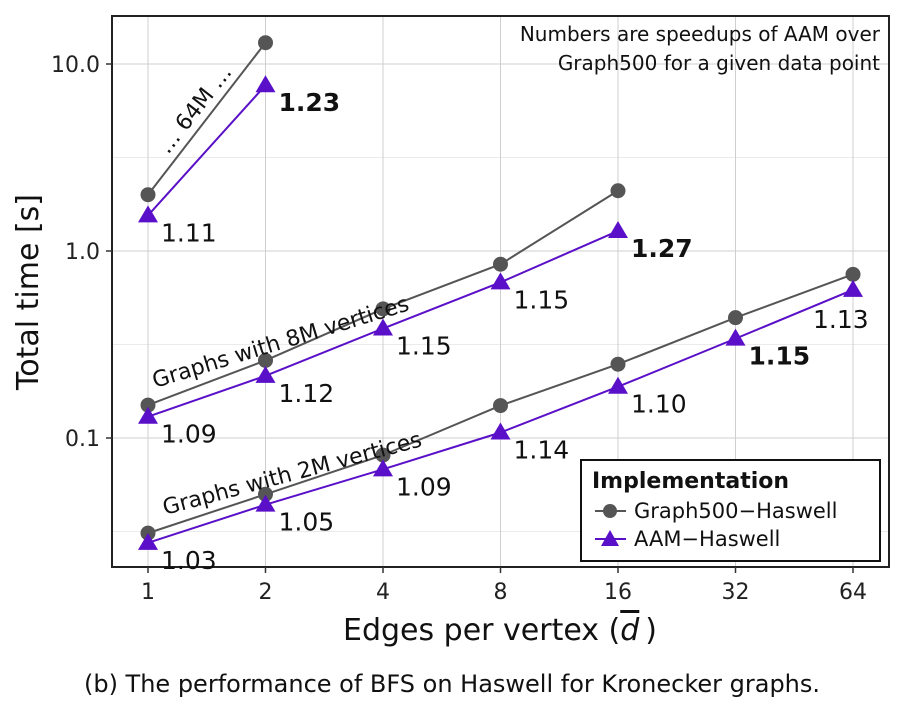 This screenshot has width=904, height=714. I want to click on speedup-label: 1.11, so click(189, 232).